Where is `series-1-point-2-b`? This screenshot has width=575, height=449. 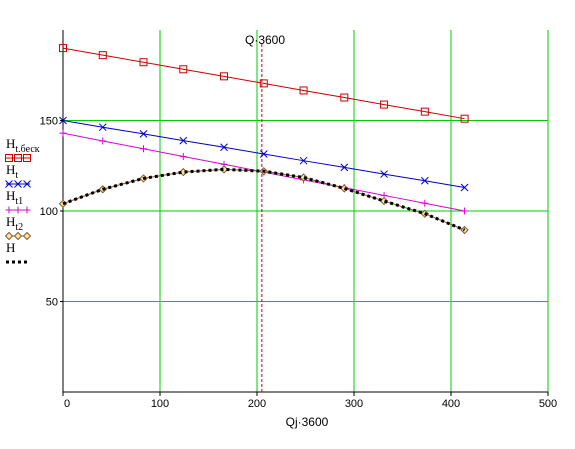
series-1-point-2-b is located at coordinates (143, 134).